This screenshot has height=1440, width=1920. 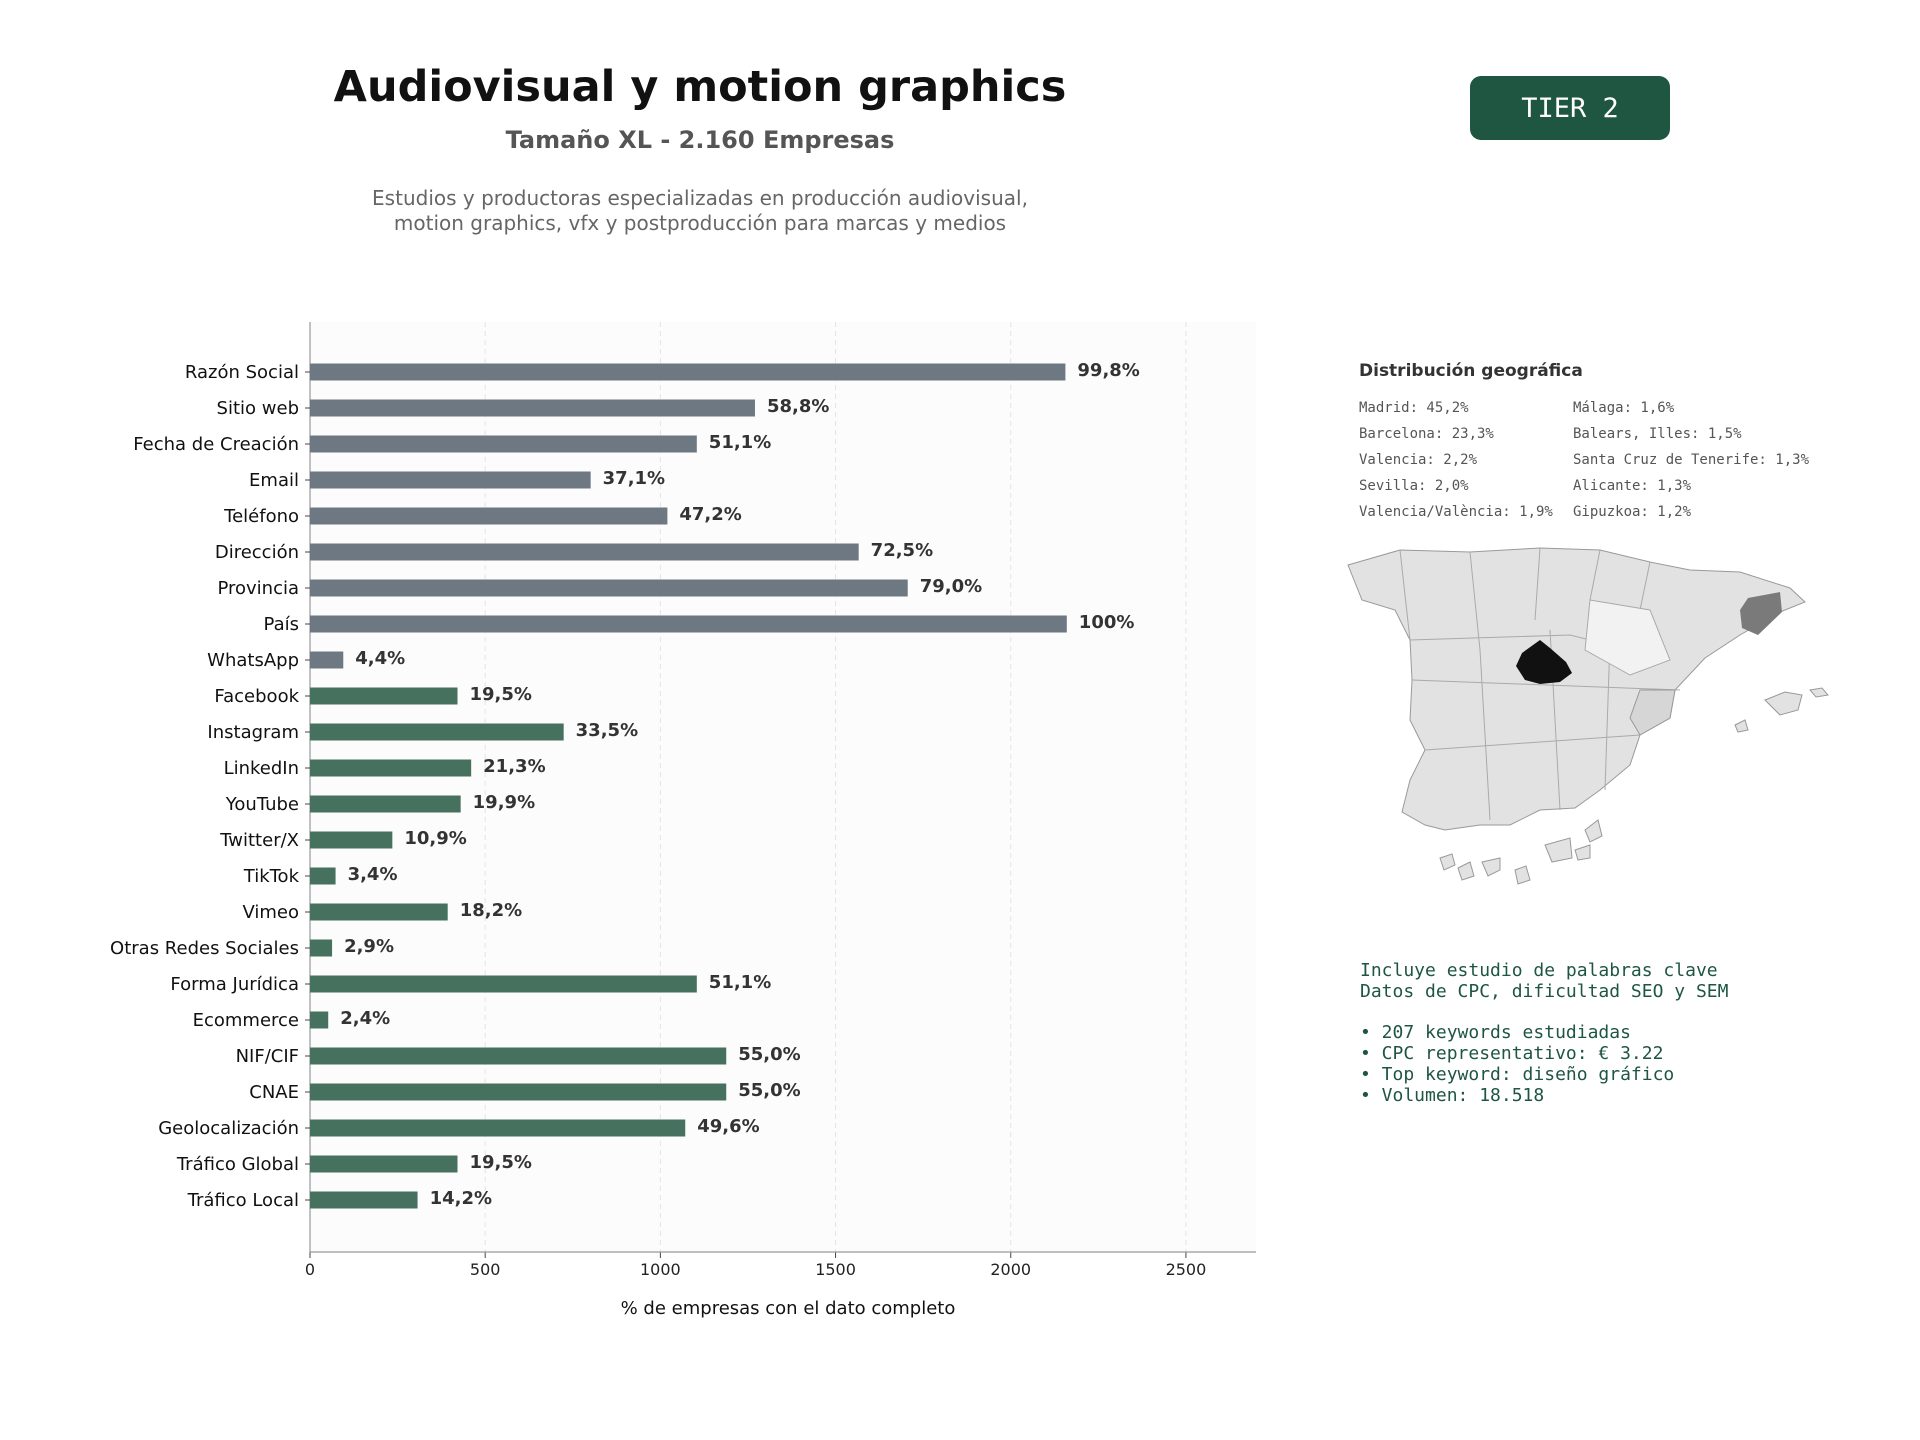 I want to click on data-label: 4,4%, so click(x=380, y=658).